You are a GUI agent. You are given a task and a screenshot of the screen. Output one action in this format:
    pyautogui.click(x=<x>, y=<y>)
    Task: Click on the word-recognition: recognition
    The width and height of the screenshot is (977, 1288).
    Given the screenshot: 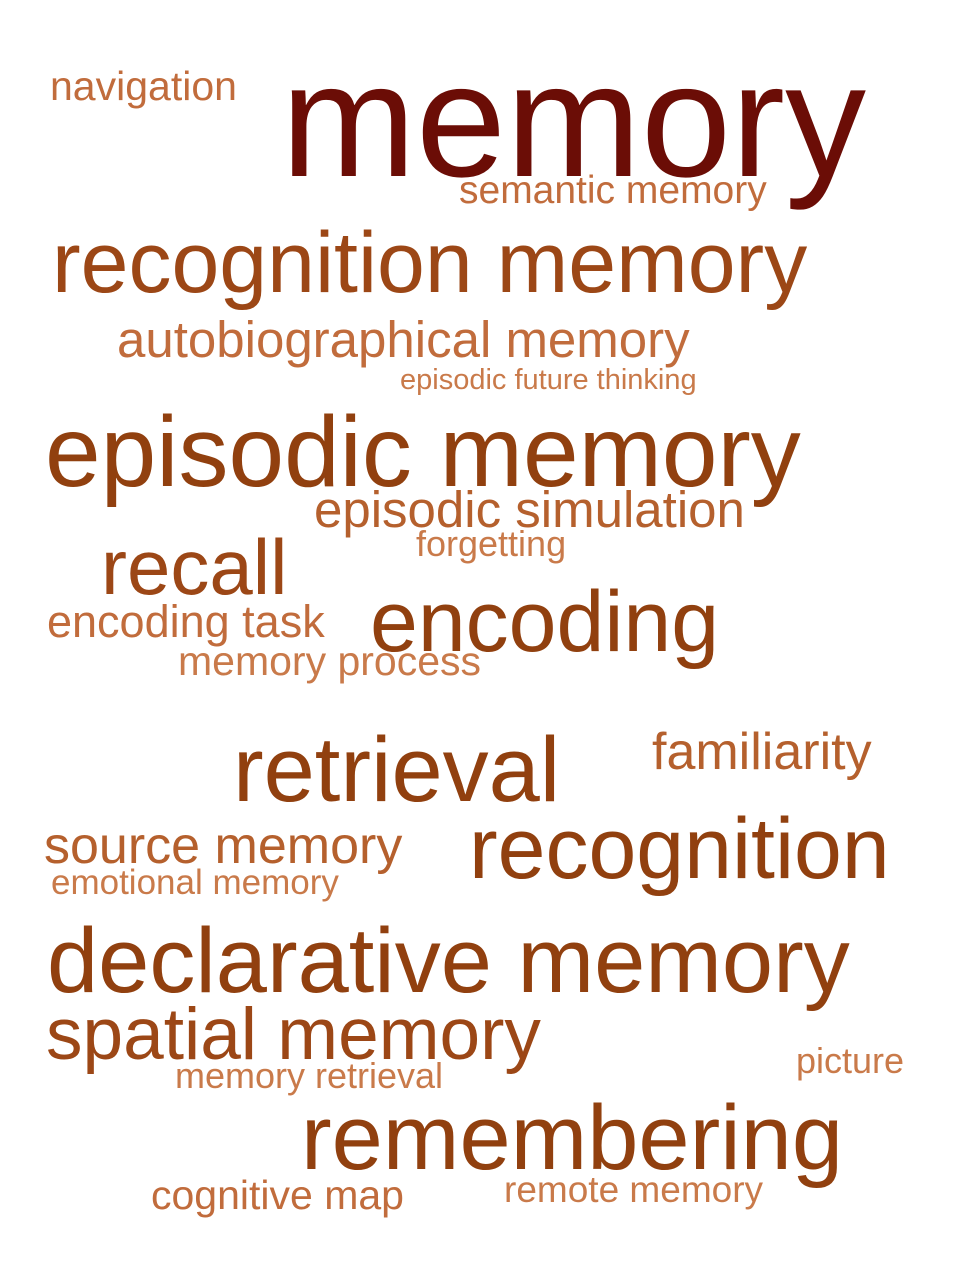 What is the action you would take?
    pyautogui.click(x=679, y=849)
    